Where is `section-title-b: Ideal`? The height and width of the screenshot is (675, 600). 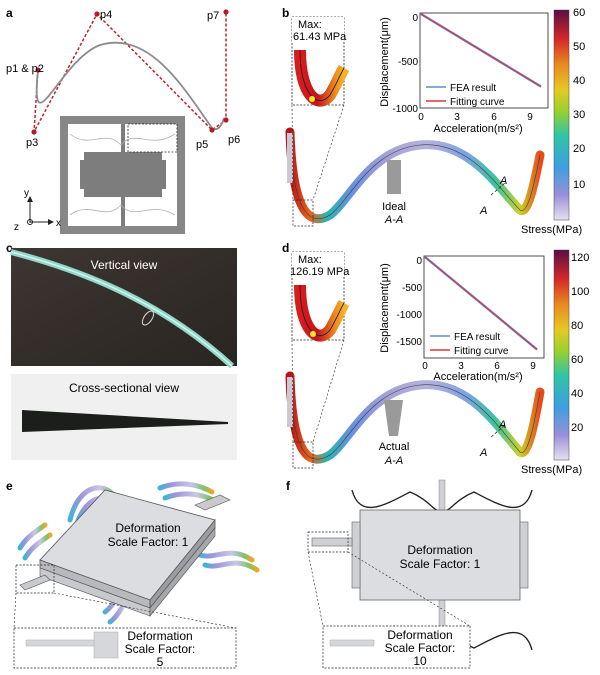 section-title-b: Ideal is located at coordinates (394, 207).